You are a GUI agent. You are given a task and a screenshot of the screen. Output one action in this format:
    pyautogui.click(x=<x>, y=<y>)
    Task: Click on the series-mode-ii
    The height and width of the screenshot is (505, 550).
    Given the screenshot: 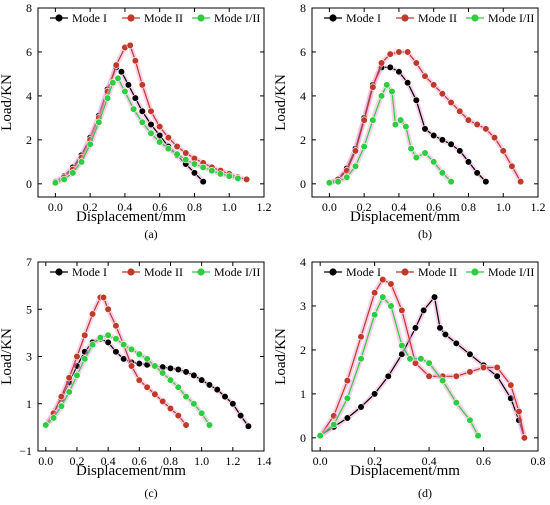 What is the action you would take?
    pyautogui.click(x=425, y=117)
    